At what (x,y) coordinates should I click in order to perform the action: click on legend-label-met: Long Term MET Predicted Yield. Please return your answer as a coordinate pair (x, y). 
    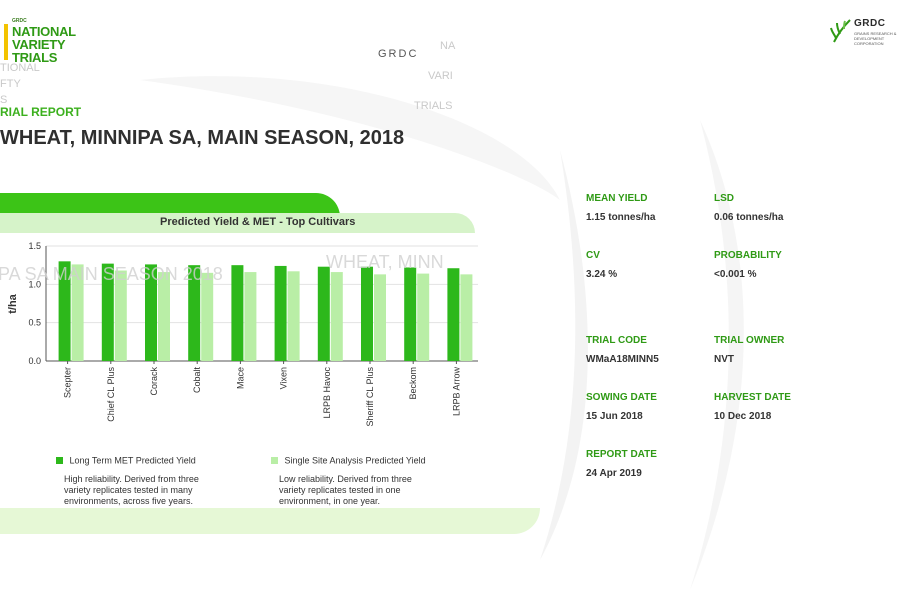
    Looking at the image, I should click on (132, 460).